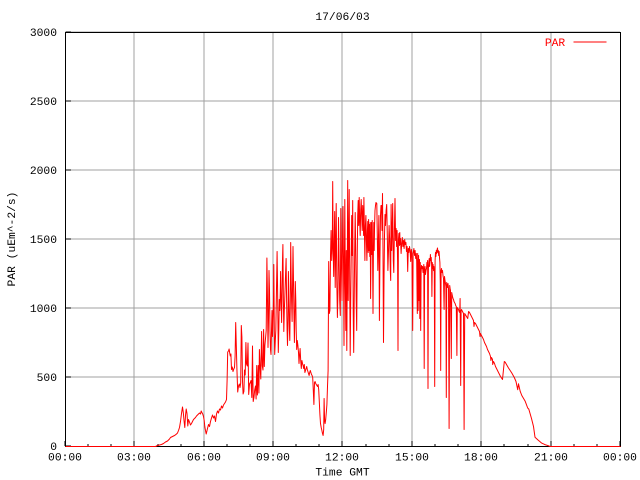 Image resolution: width=640 pixels, height=480 pixels. Describe the element at coordinates (53, 448) in the screenshot. I see `svg-text: 0` at that location.